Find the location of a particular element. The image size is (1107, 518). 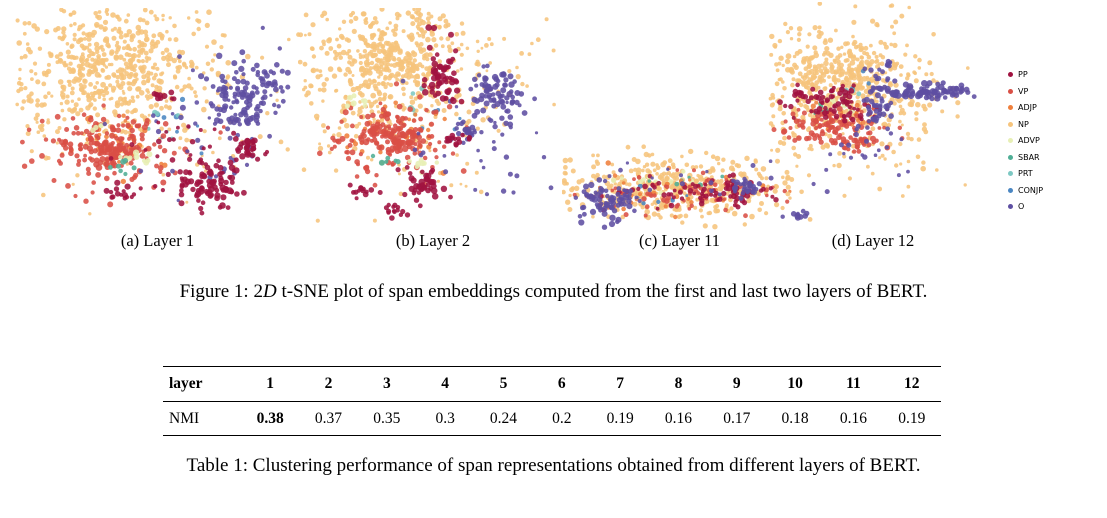

table-header-col-6: 6 is located at coordinates (561, 383).